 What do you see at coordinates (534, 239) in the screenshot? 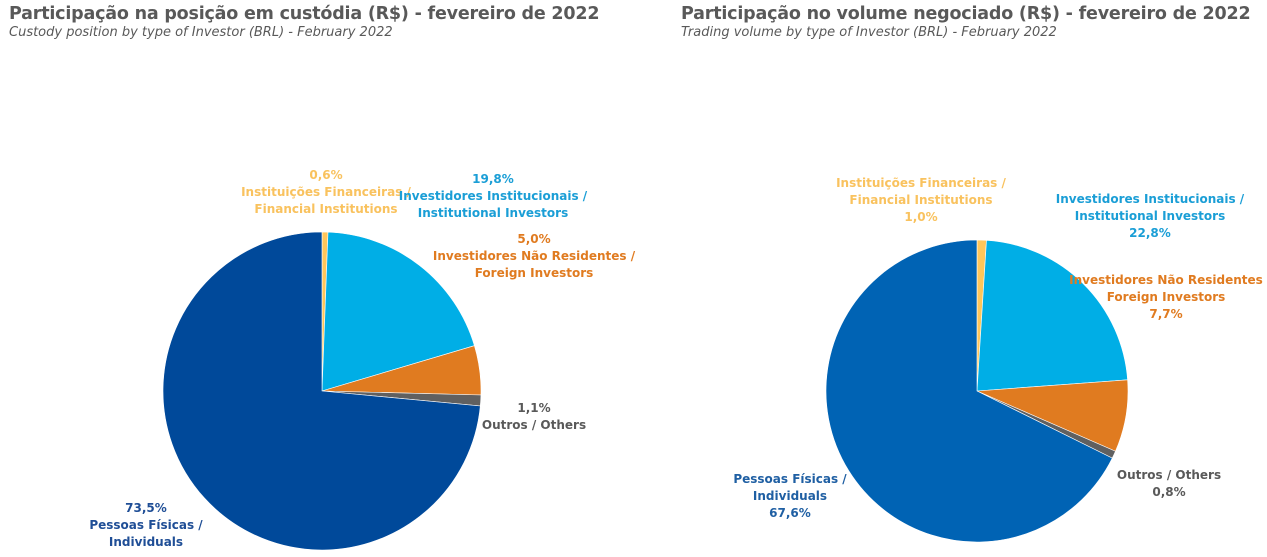
I see `label-value: 5,0%` at bounding box center [534, 239].